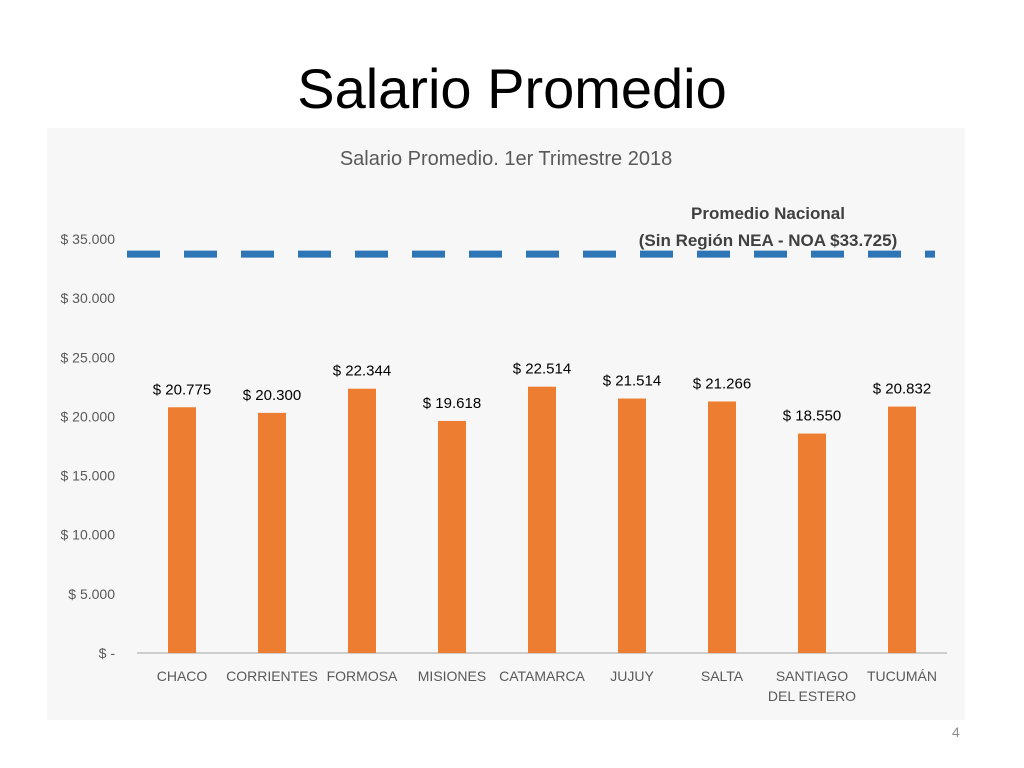  I want to click on category-label: CHACO, so click(182, 676).